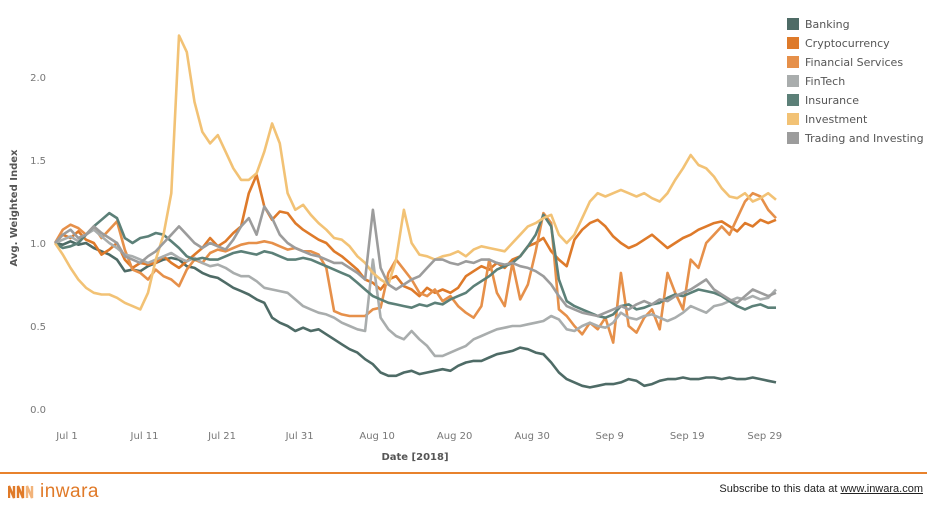 The width and height of the screenshot is (927, 508). I want to click on legend-label: Investment, so click(836, 119).